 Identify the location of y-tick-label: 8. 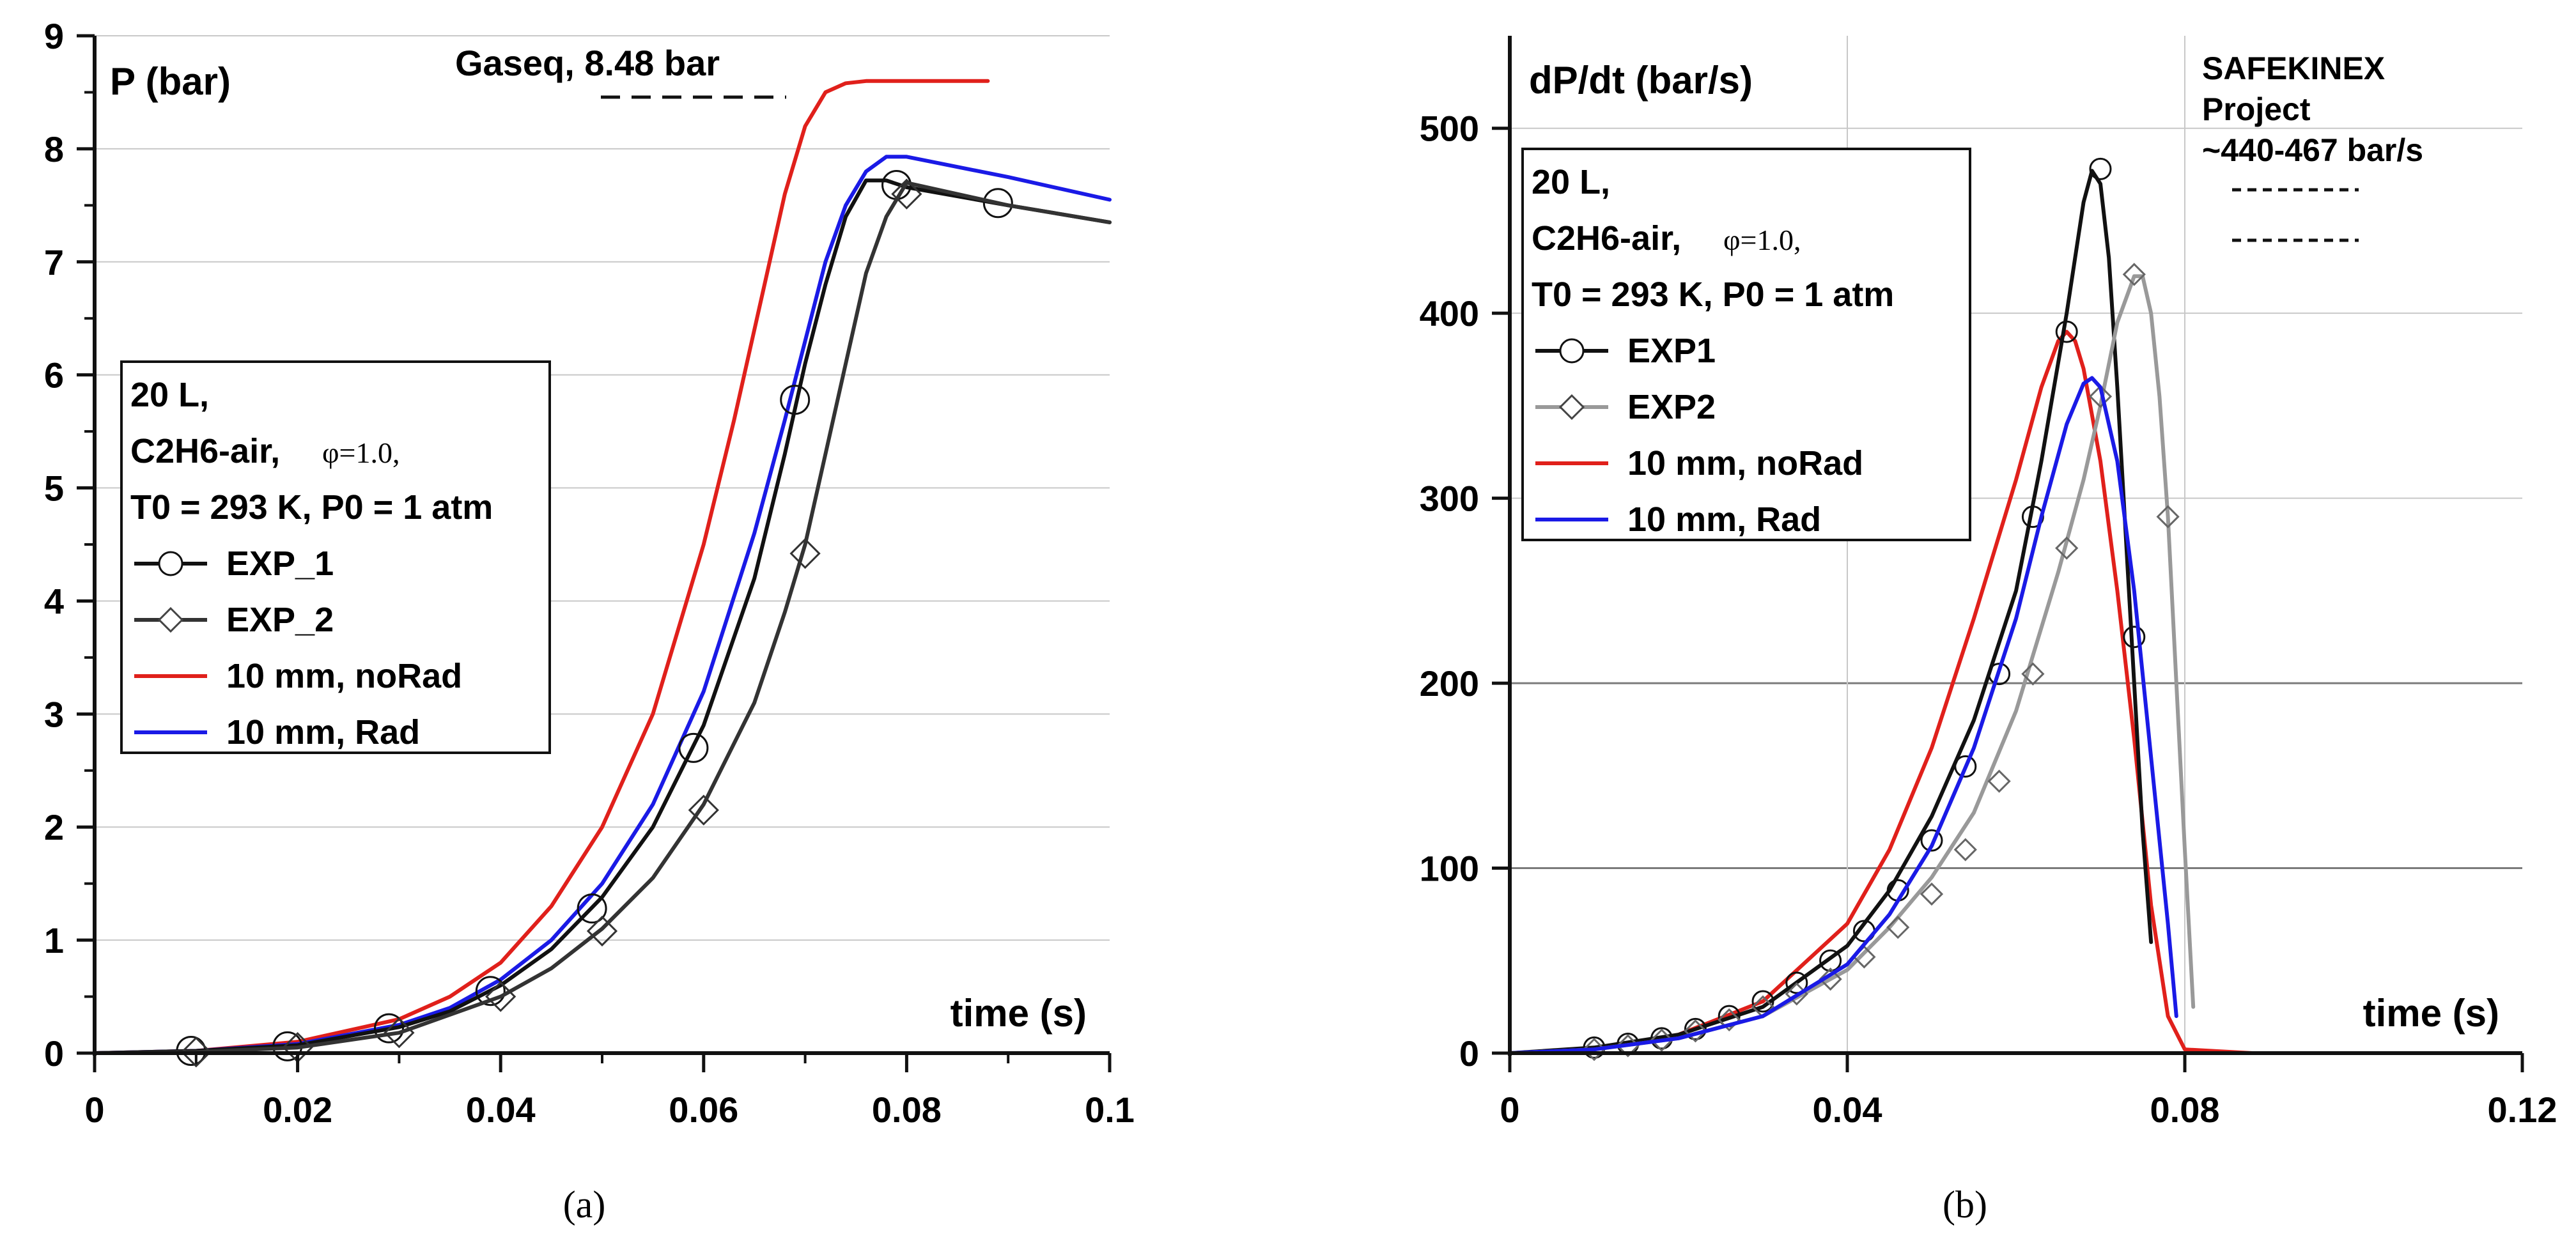
(54, 149).